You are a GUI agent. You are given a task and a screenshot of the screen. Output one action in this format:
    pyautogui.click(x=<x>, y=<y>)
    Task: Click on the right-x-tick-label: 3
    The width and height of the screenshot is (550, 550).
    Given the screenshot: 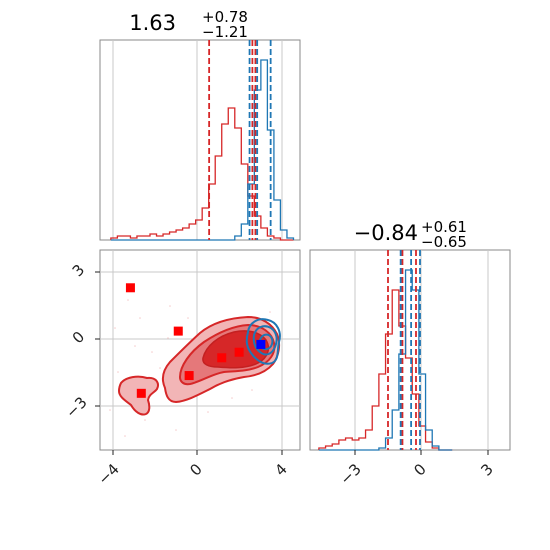 What is the action you would take?
    pyautogui.click(x=486, y=469)
    